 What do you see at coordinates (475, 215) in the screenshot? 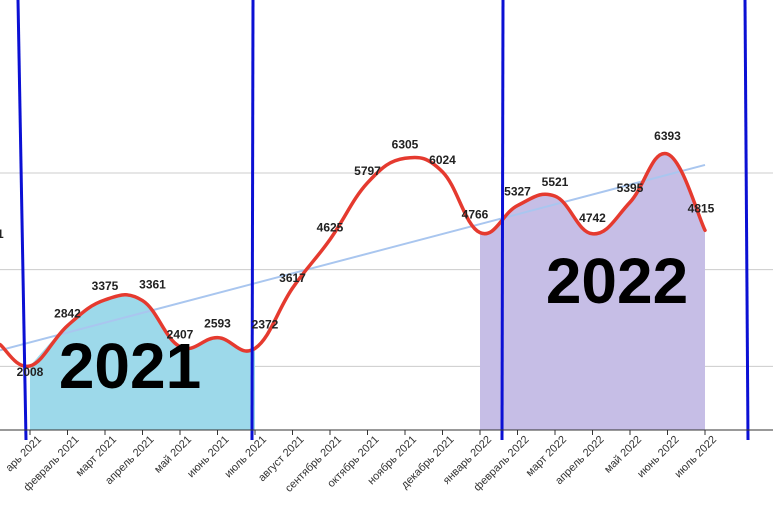
I see `data-label: 4766` at bounding box center [475, 215].